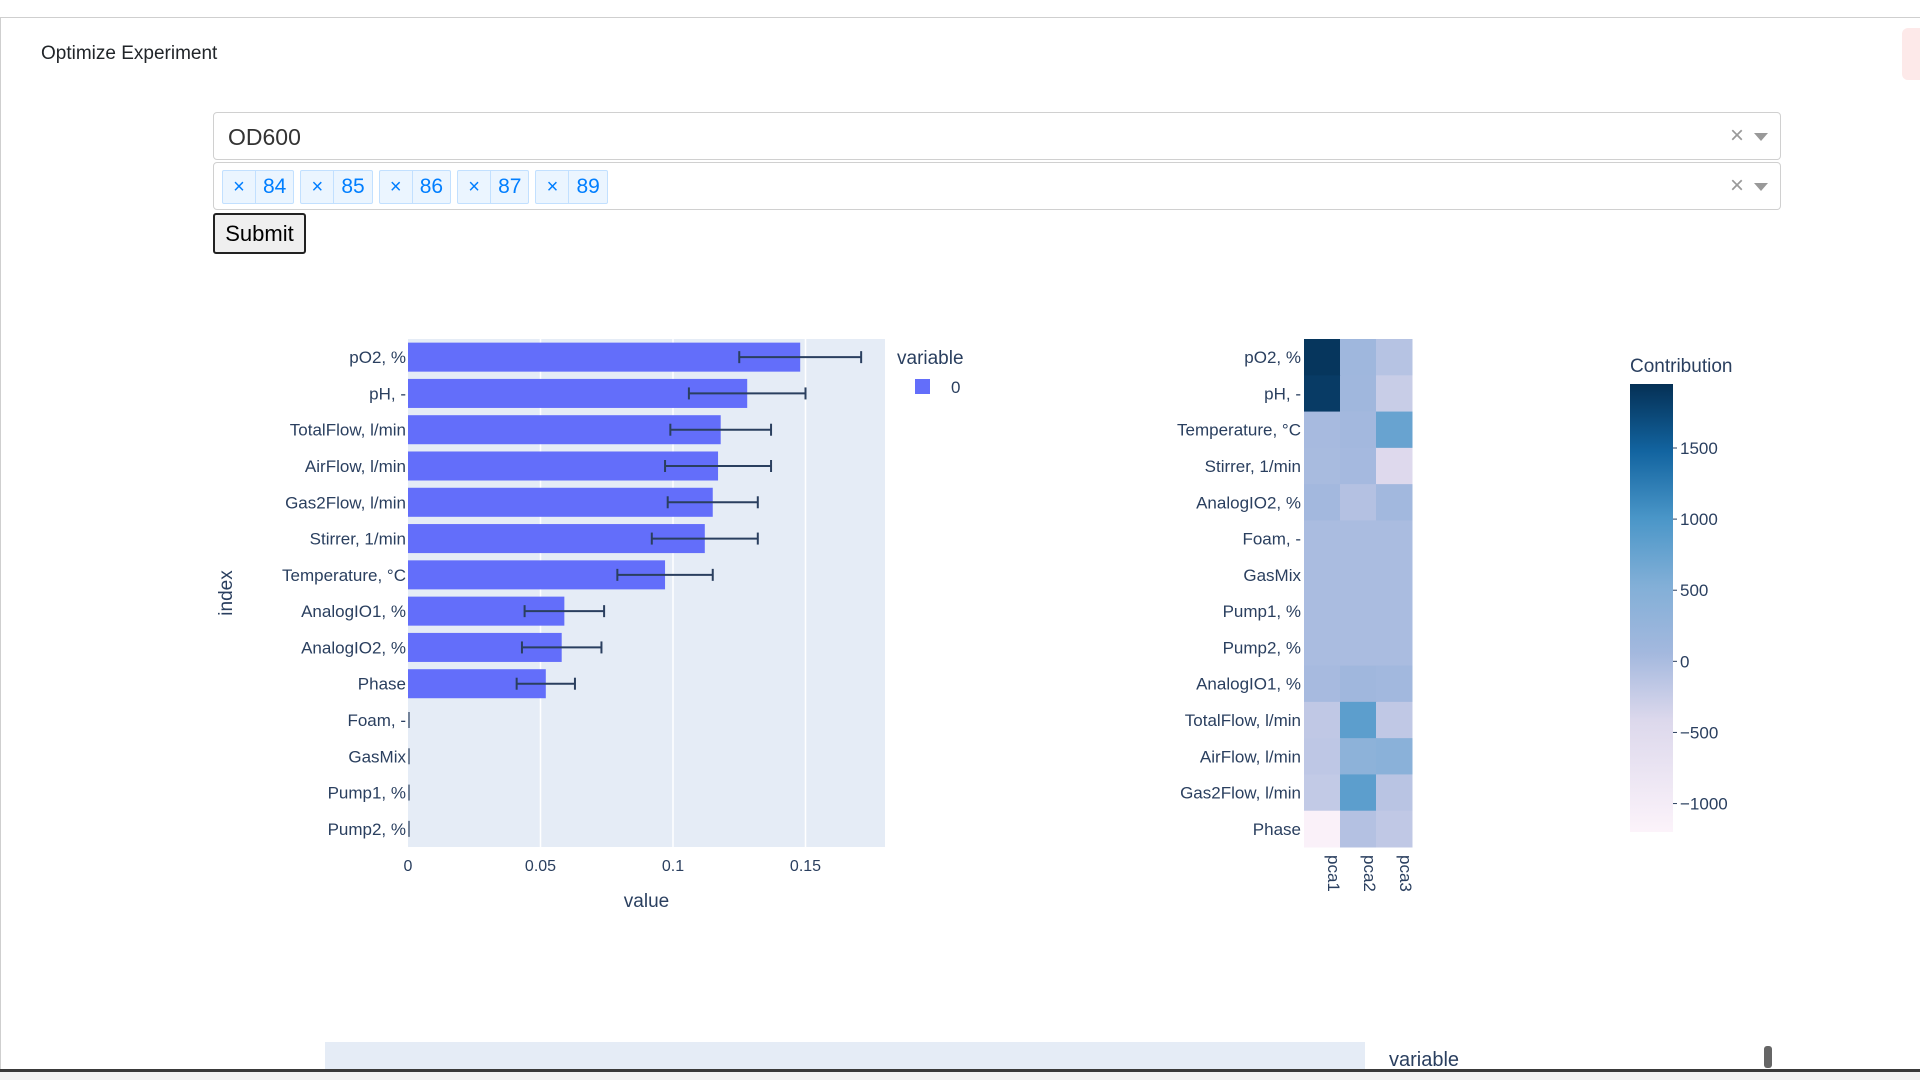 The image size is (1920, 1080). What do you see at coordinates (960, 1076) in the screenshot?
I see `window-bottom-fill` at bounding box center [960, 1076].